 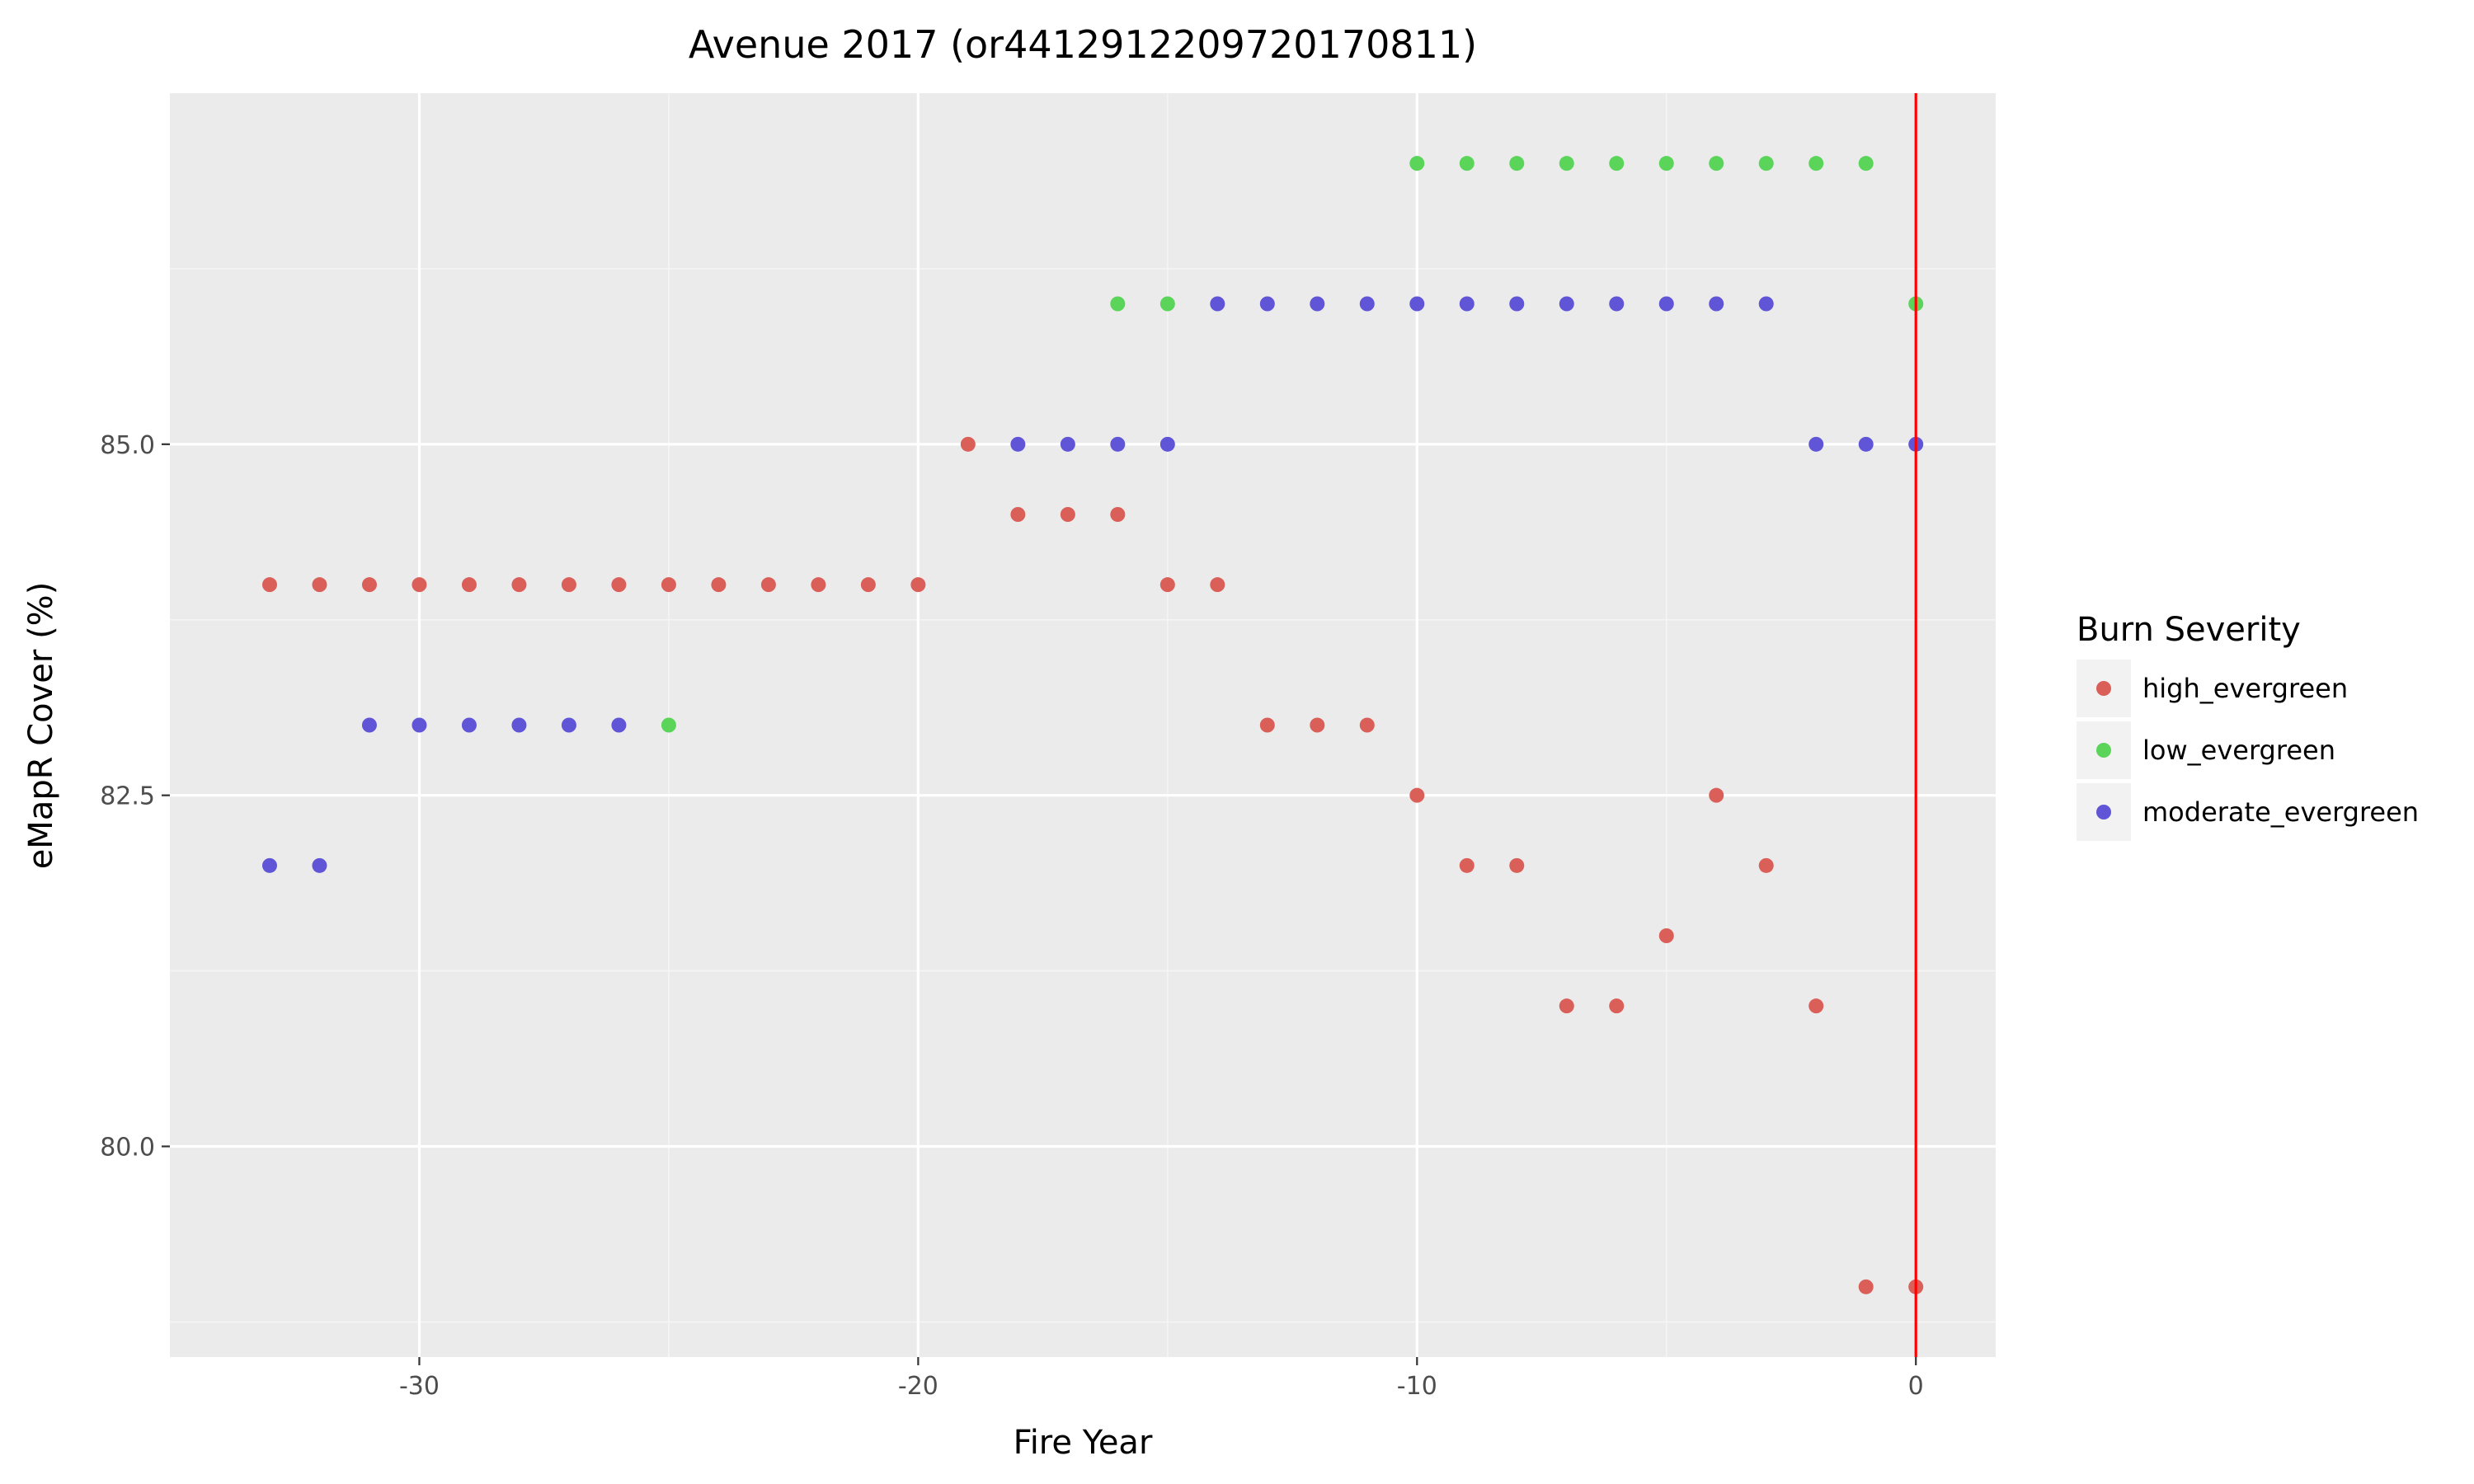 What do you see at coordinates (2245, 688) in the screenshot?
I see `legend-label: high_evergreen` at bounding box center [2245, 688].